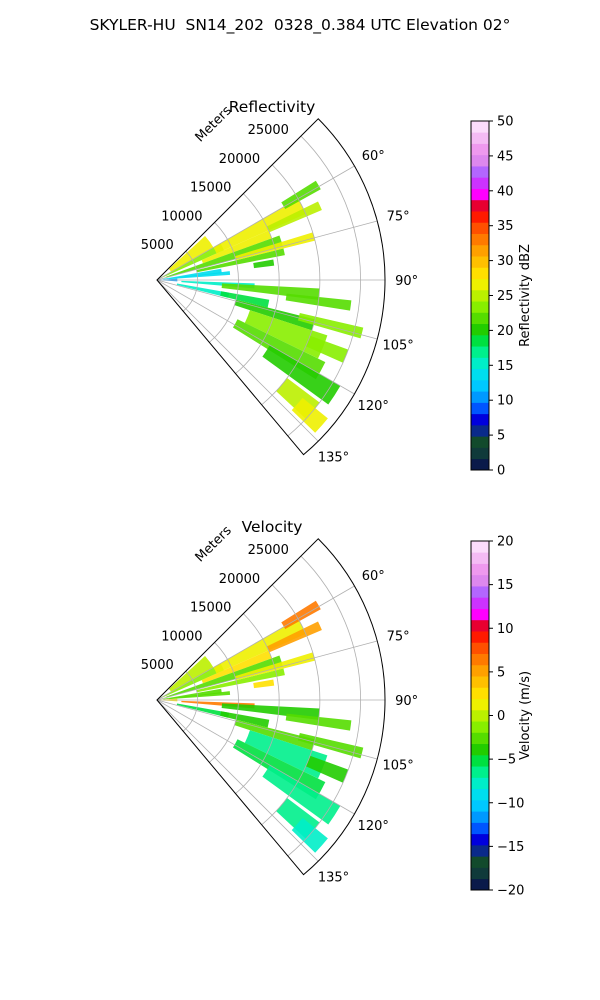  Describe the element at coordinates (272, 527) in the screenshot. I see `panel-title: Velocity` at that location.